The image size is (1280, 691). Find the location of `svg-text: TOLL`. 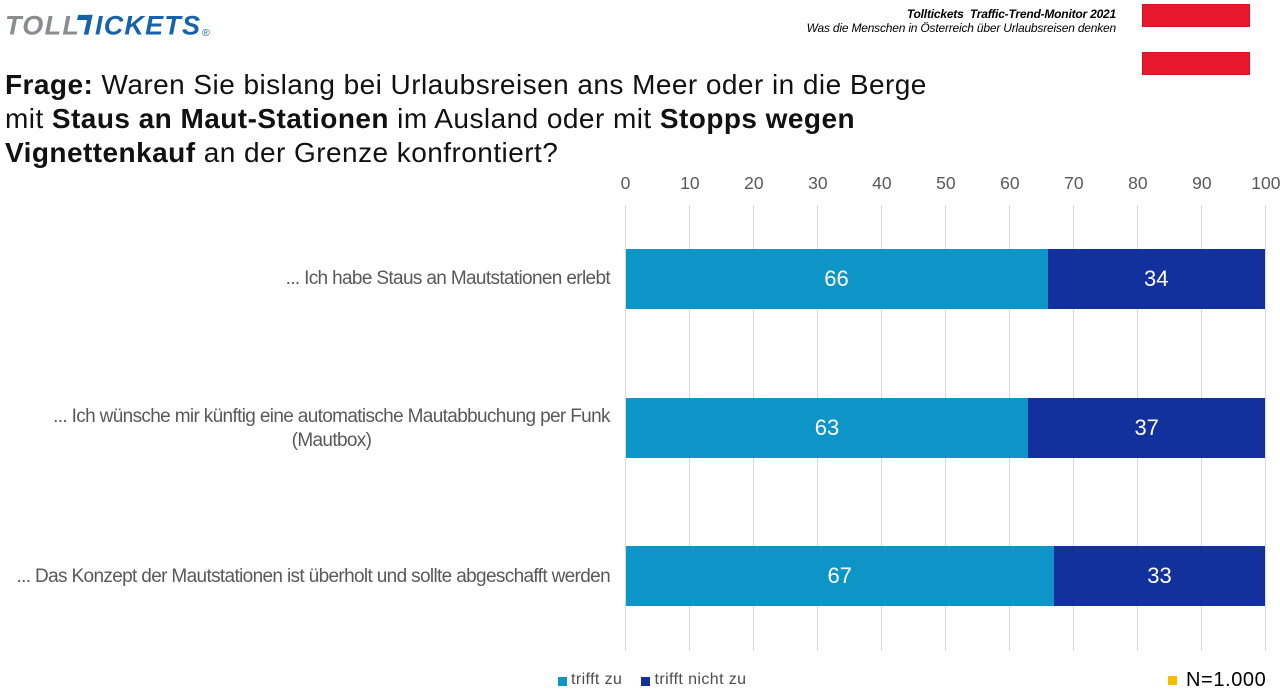

svg-text: TOLL is located at coordinates (42, 26).